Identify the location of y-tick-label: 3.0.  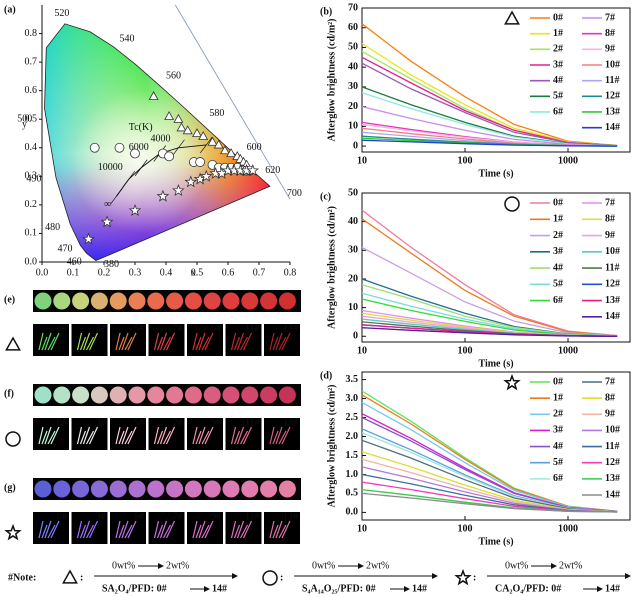
(352, 398).